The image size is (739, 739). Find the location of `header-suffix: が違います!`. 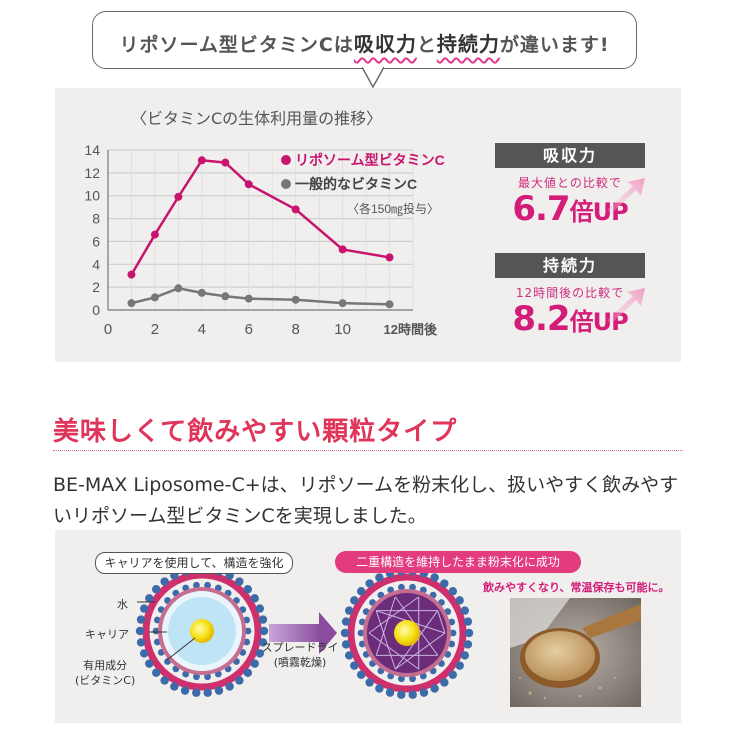

header-suffix: が違います! is located at coordinates (554, 45).